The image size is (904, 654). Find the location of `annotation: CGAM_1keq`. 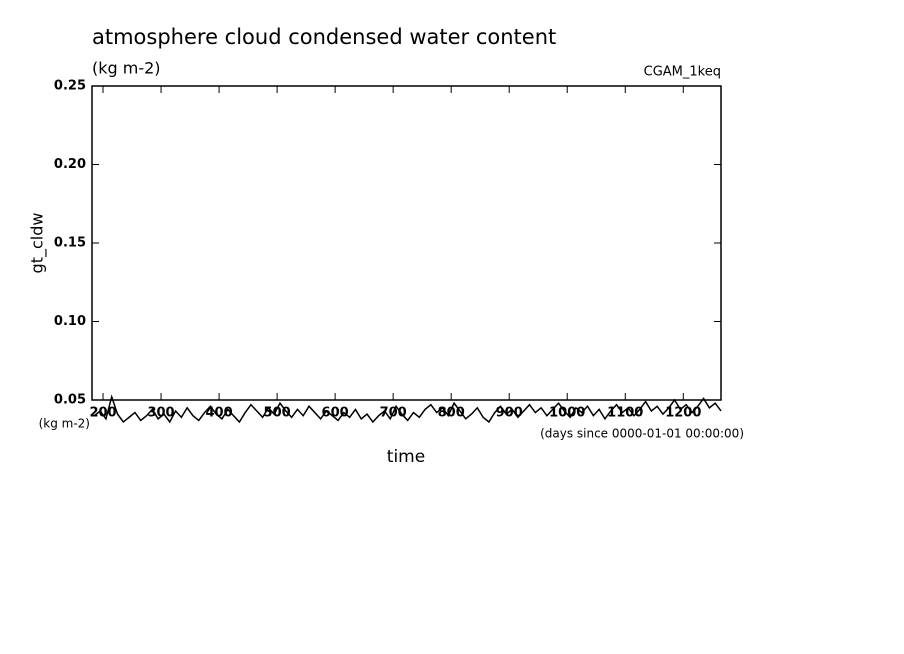

annotation: CGAM_1keq is located at coordinates (682, 72).